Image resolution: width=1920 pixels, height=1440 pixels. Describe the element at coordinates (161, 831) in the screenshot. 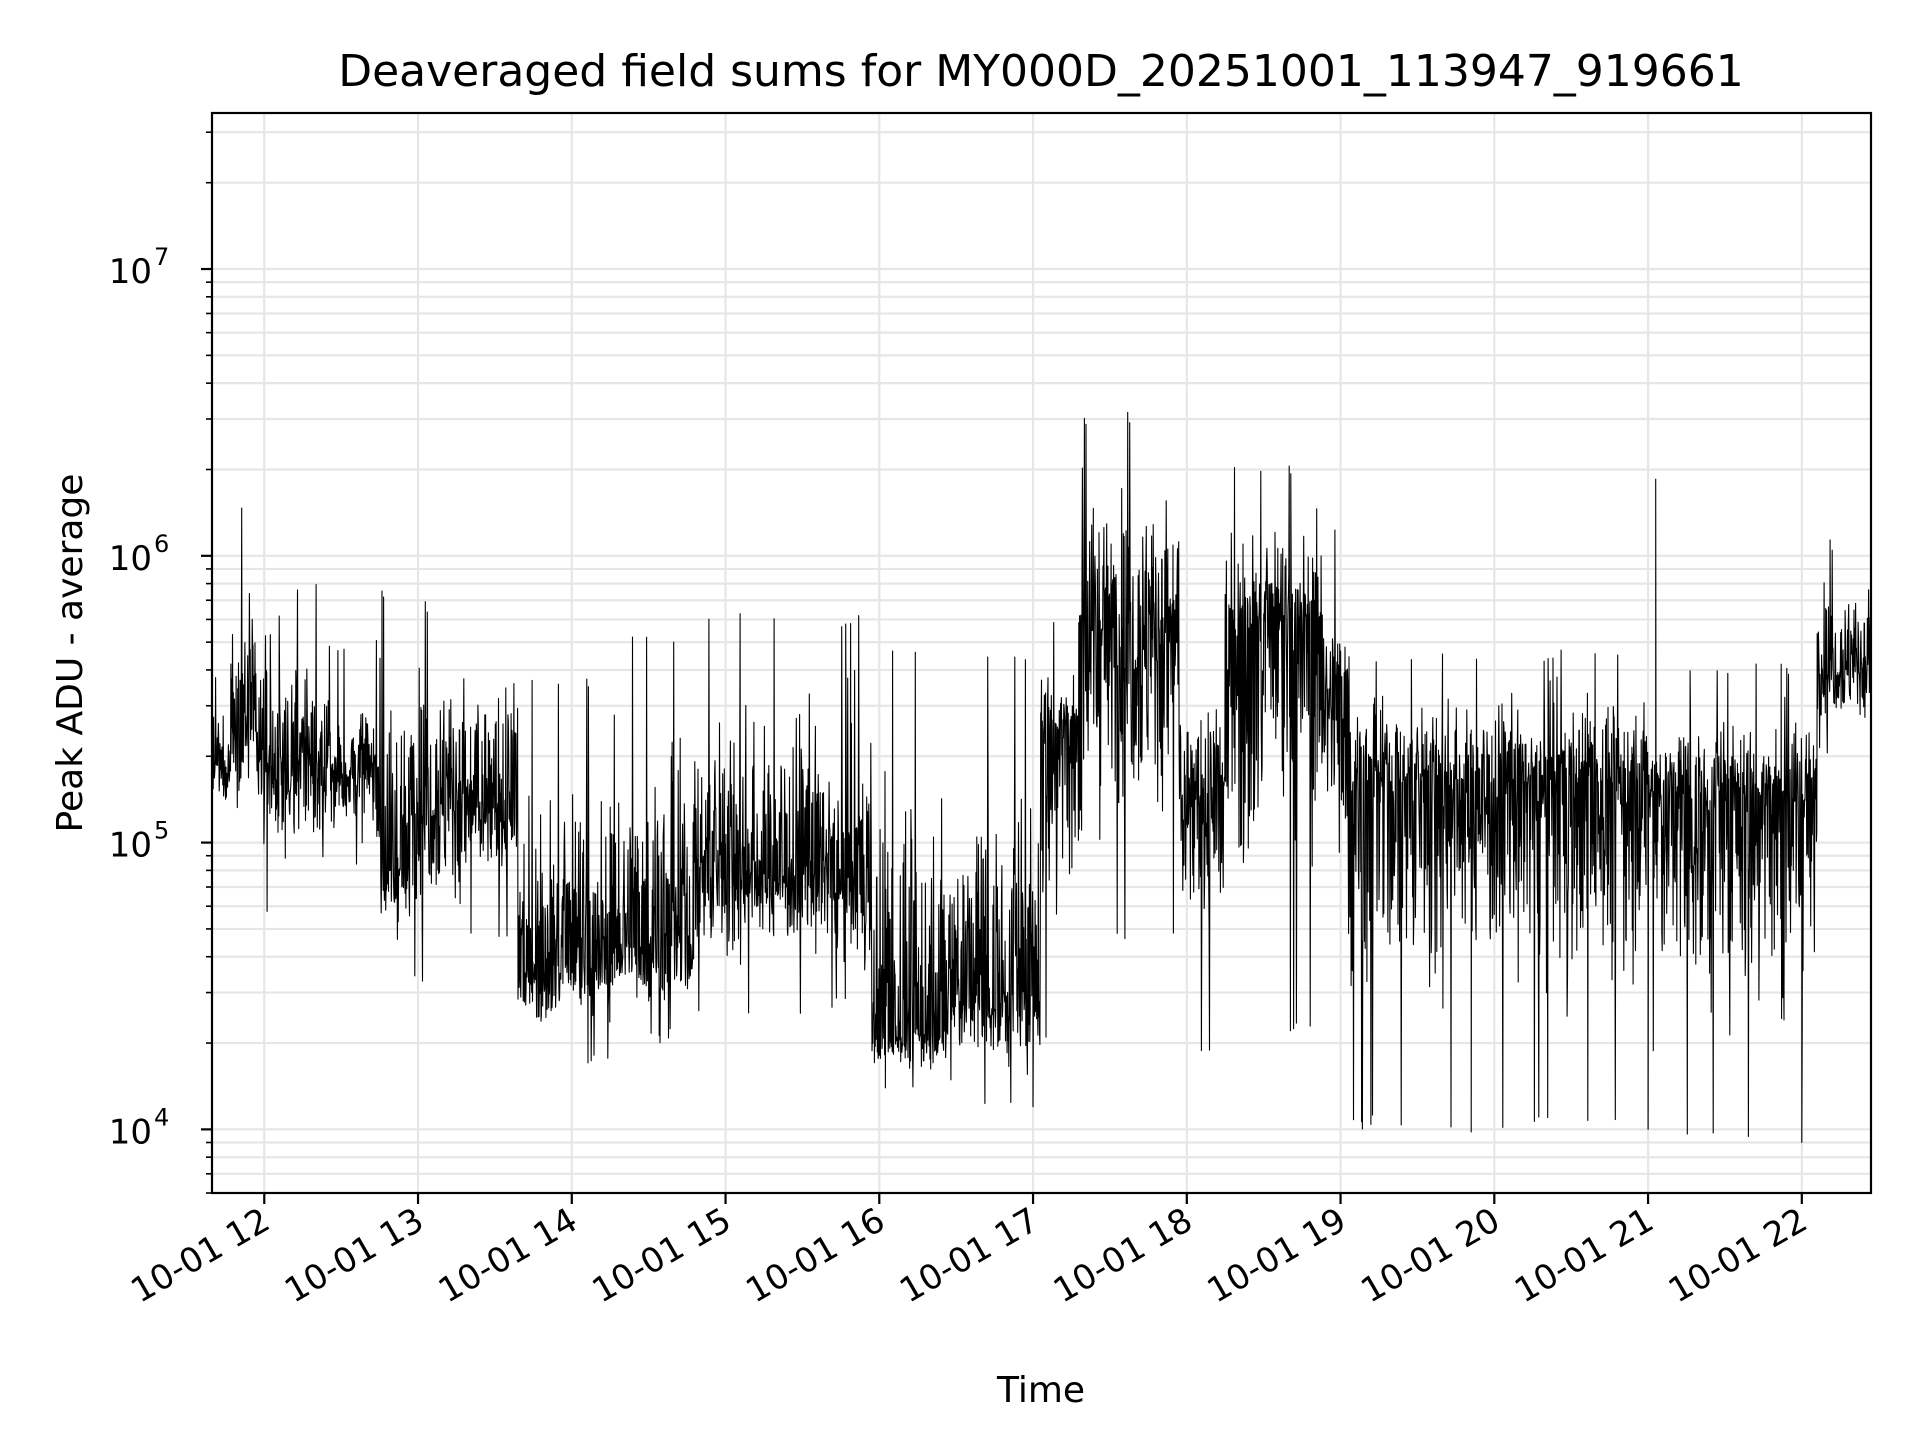

I see `y-tick-exponent: 5` at that location.